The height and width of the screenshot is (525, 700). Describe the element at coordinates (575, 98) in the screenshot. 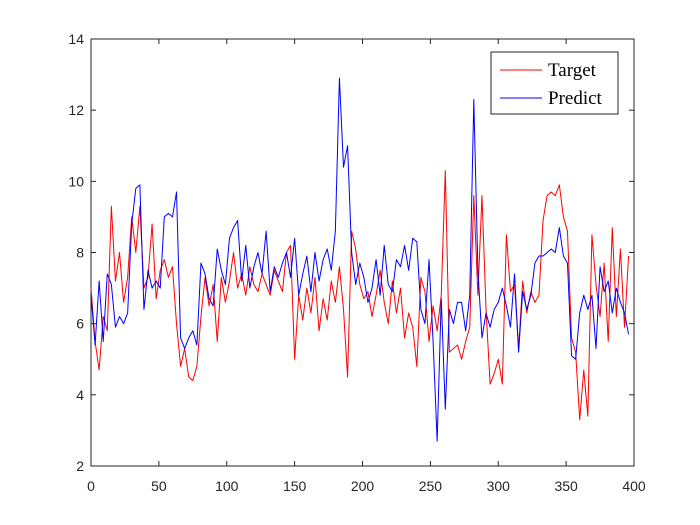

I see `legend-label-predict: Predict` at that location.